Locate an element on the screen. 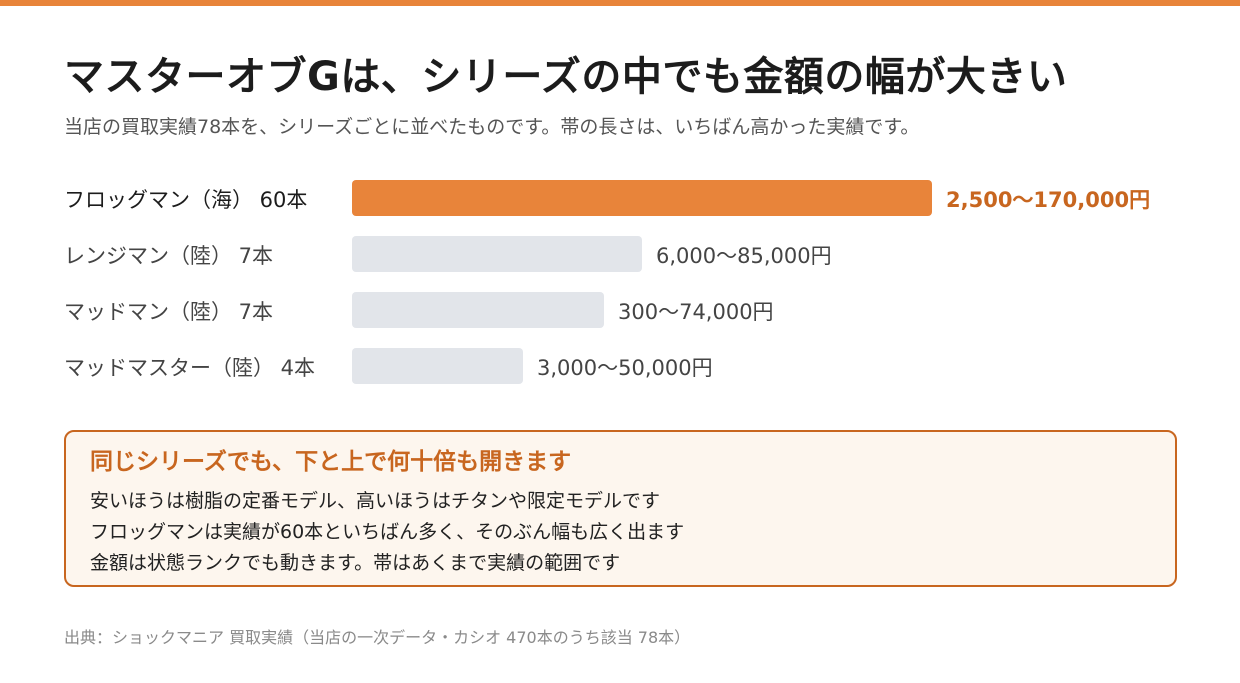 The height and width of the screenshot is (683, 1240). top-accent-strip is located at coordinates (620, 3).